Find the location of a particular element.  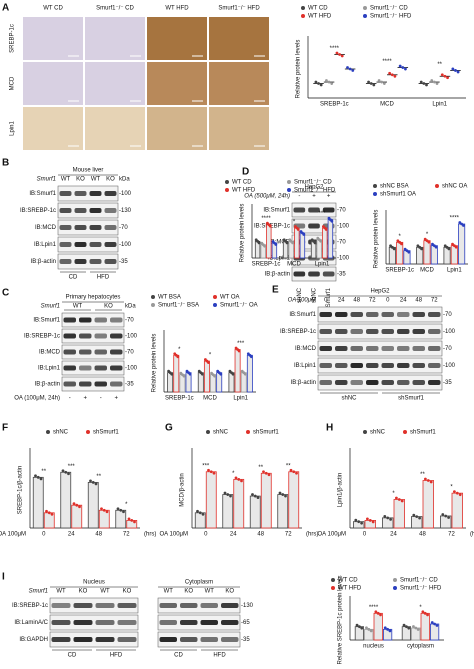

blot-title: Cytoplasm is located at coordinates (199, 583).